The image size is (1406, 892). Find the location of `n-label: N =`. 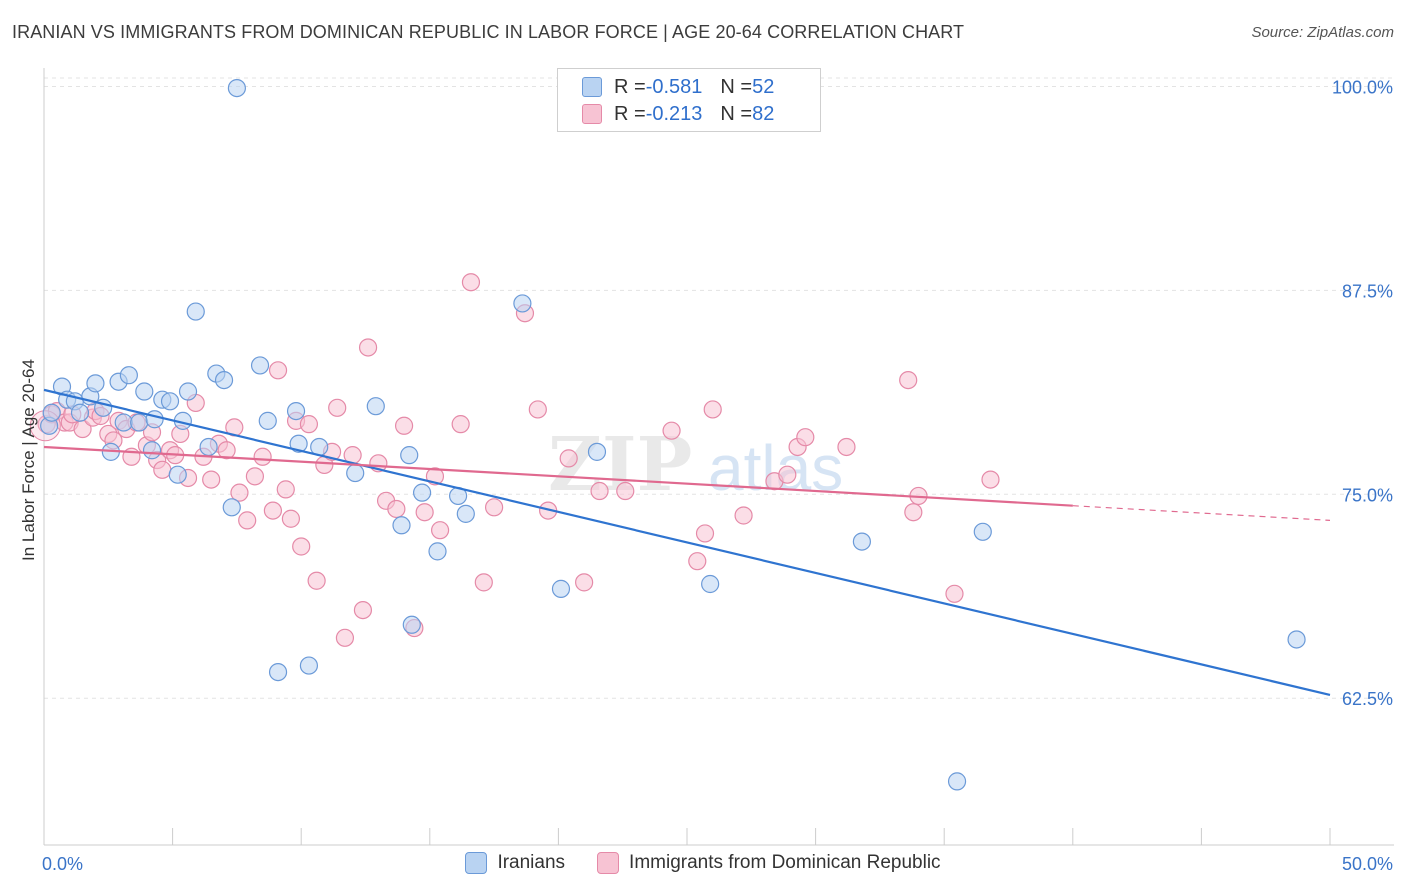

n-label: N = is located at coordinates (736, 86).